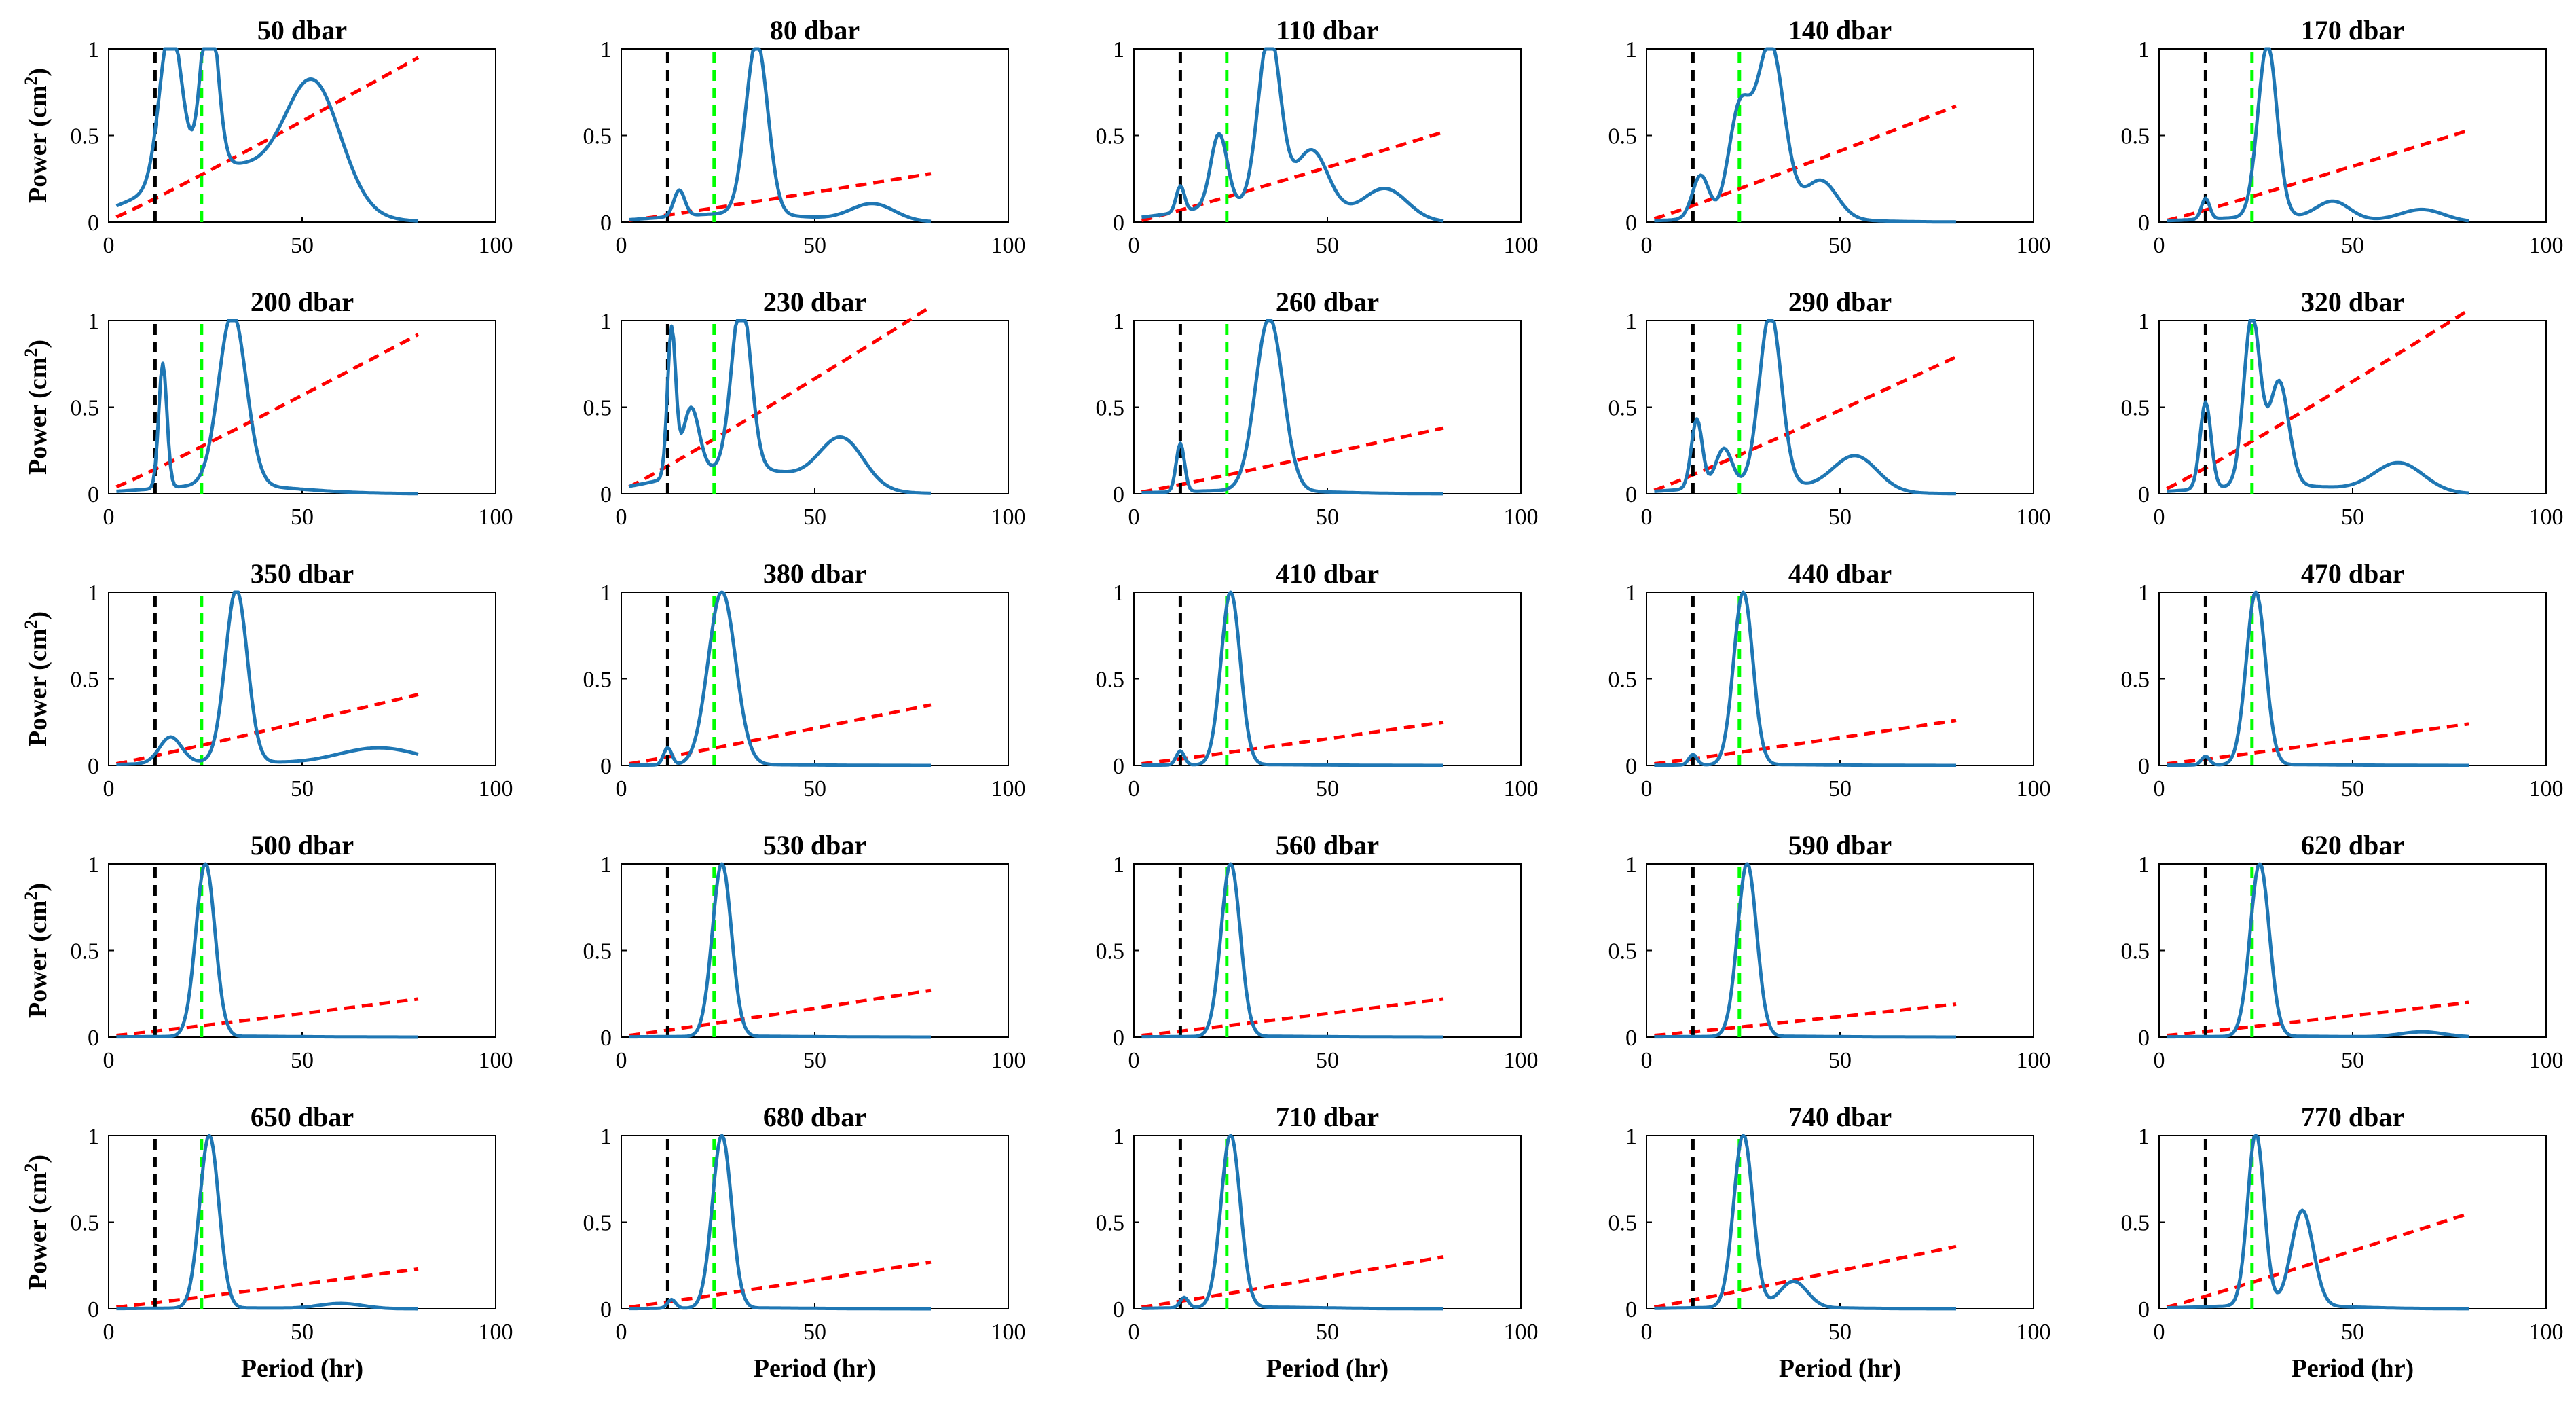 The image size is (2576, 1412). I want to click on panel-290-dbar: 0 50 100 0 0.5 1 290 dbar, so click(1829, 408).